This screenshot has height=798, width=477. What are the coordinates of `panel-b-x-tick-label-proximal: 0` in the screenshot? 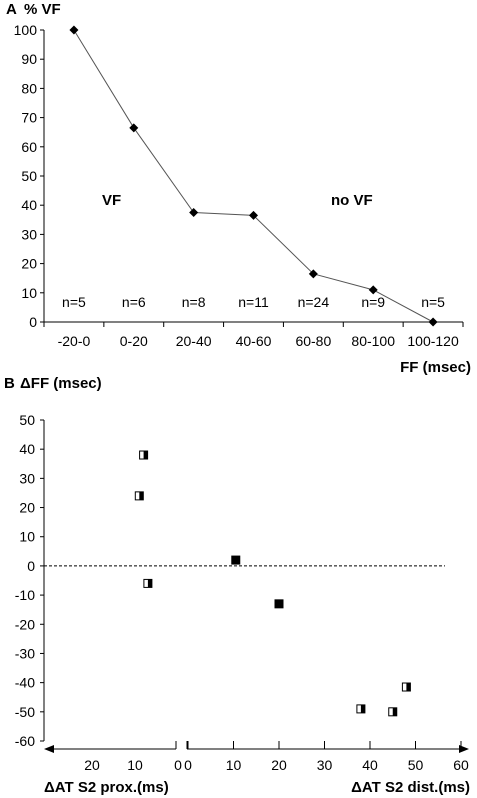 It's located at (178, 765).